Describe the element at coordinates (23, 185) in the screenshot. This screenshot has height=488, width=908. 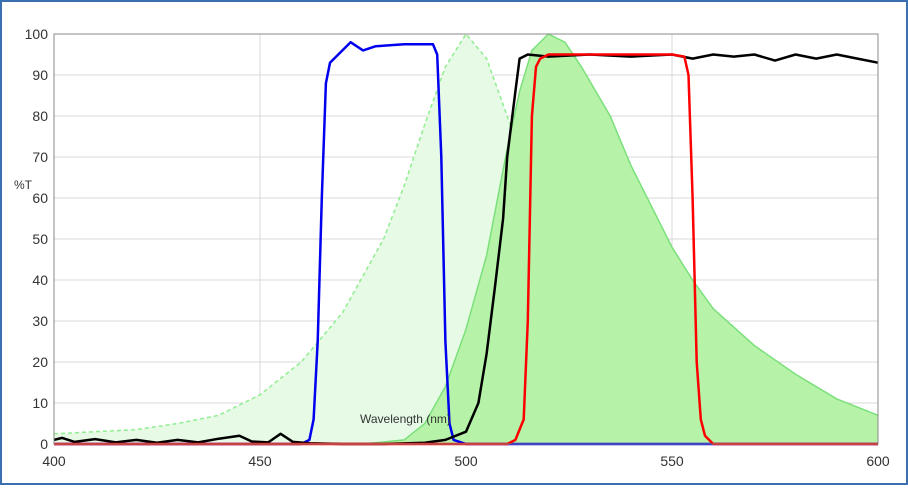
I see `y-axis-label: %T` at that location.